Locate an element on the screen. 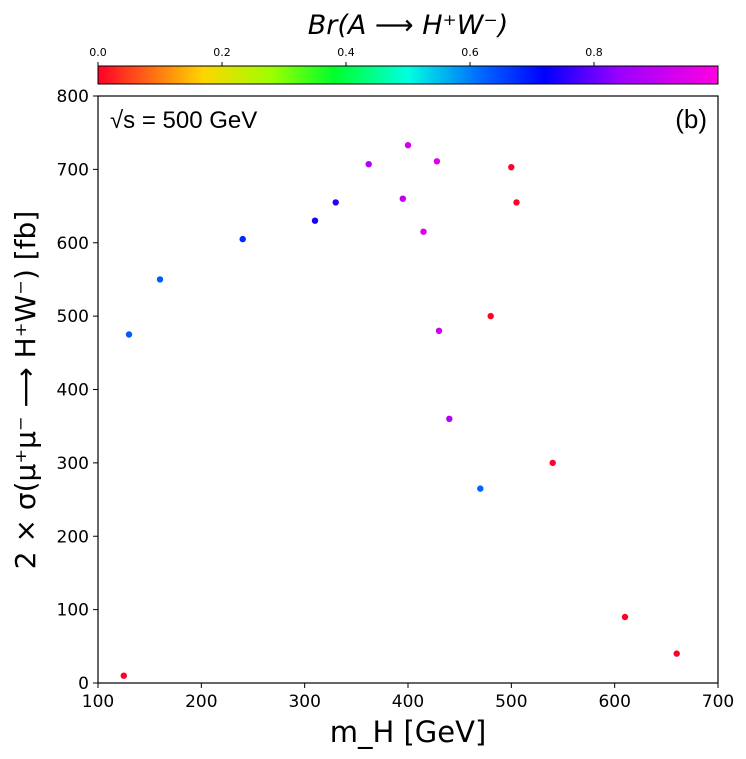  x-tick-label: 600 is located at coordinates (614, 702).